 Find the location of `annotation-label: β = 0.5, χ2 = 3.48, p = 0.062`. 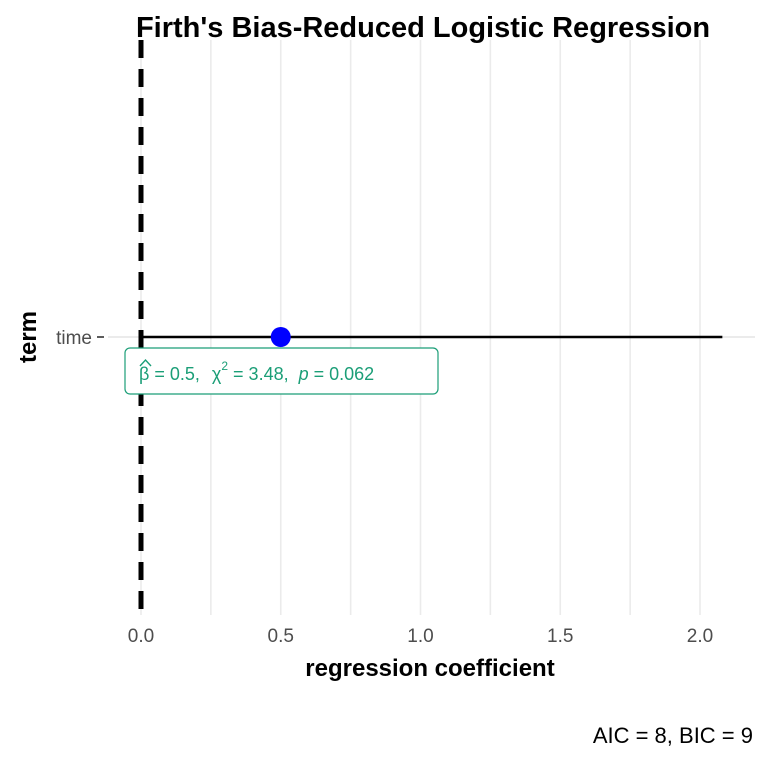

annotation-label: β = 0.5, χ2 = 3.48, p = 0.062 is located at coordinates (256, 371).